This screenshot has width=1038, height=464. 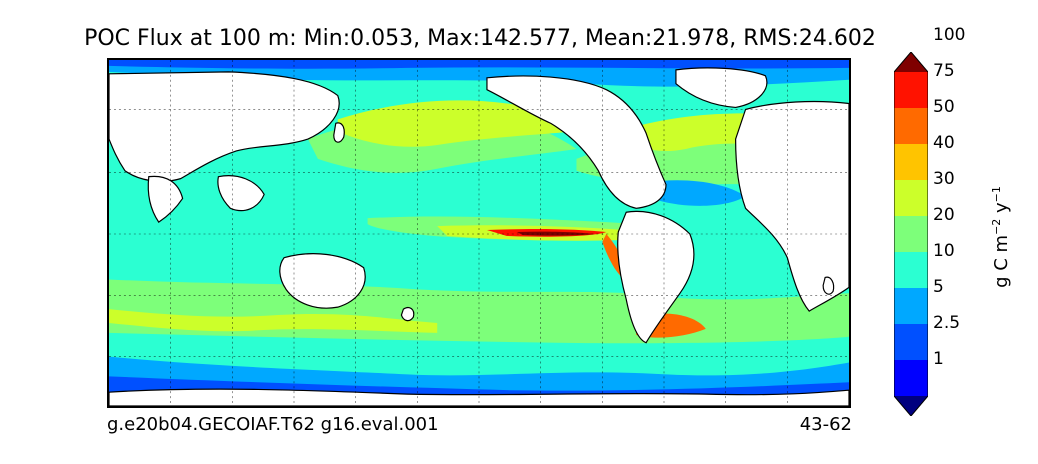 What do you see at coordinates (825, 424) in the screenshot?
I see `footer-year-range: 43-62` at bounding box center [825, 424].